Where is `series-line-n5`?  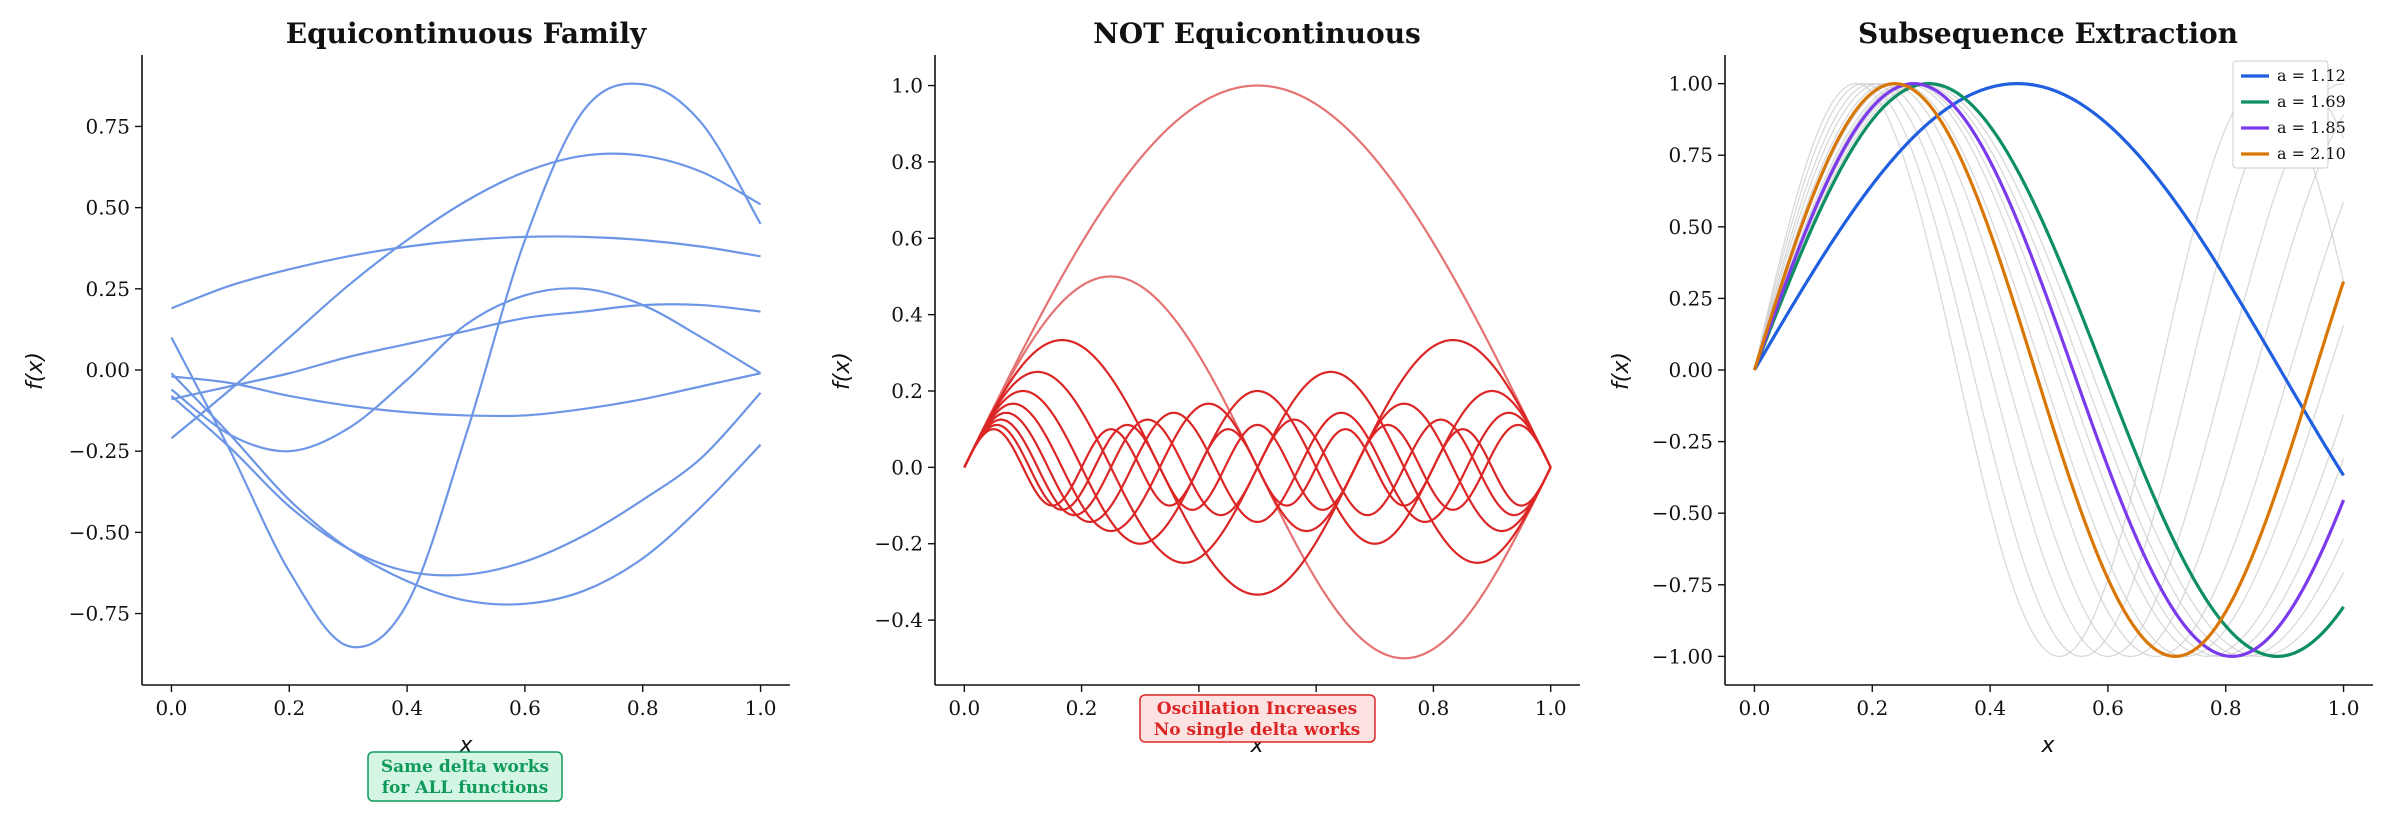
series-line-n5 is located at coordinates (1257, 467).